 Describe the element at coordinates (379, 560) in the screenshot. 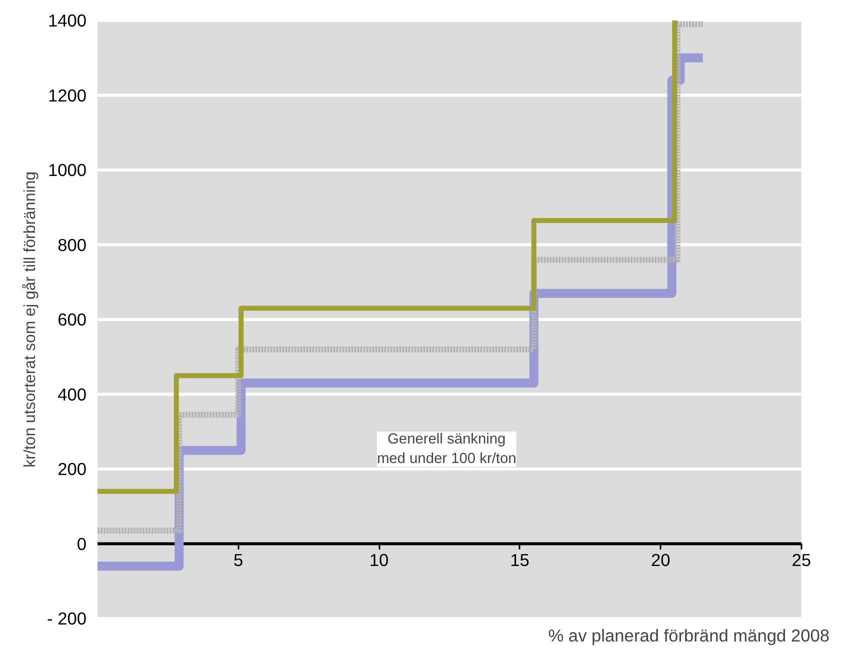

I see `x-tick-label: 10` at that location.